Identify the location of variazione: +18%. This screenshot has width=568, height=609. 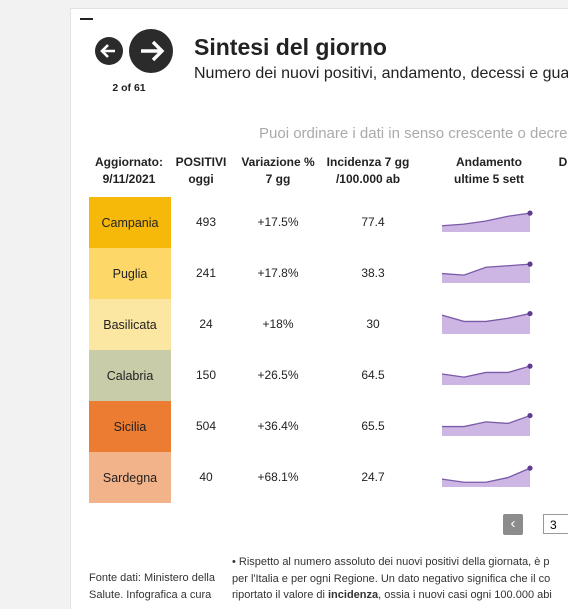
(278, 323).